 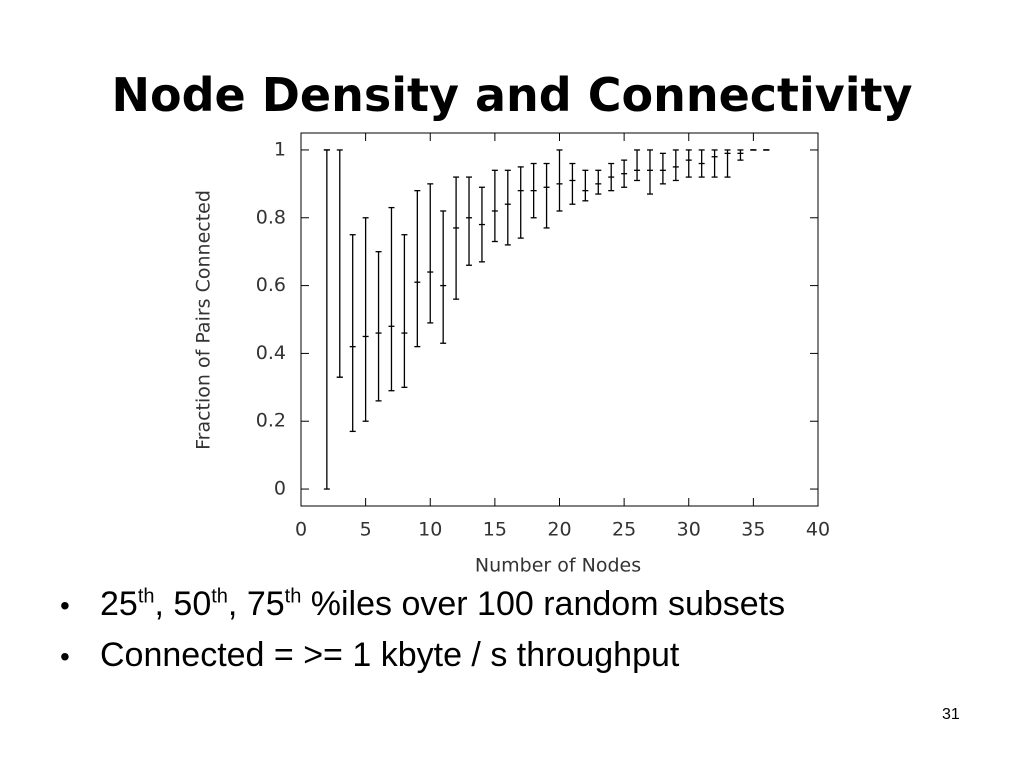 I want to click on x-tick-label: 0, so click(x=301, y=530).